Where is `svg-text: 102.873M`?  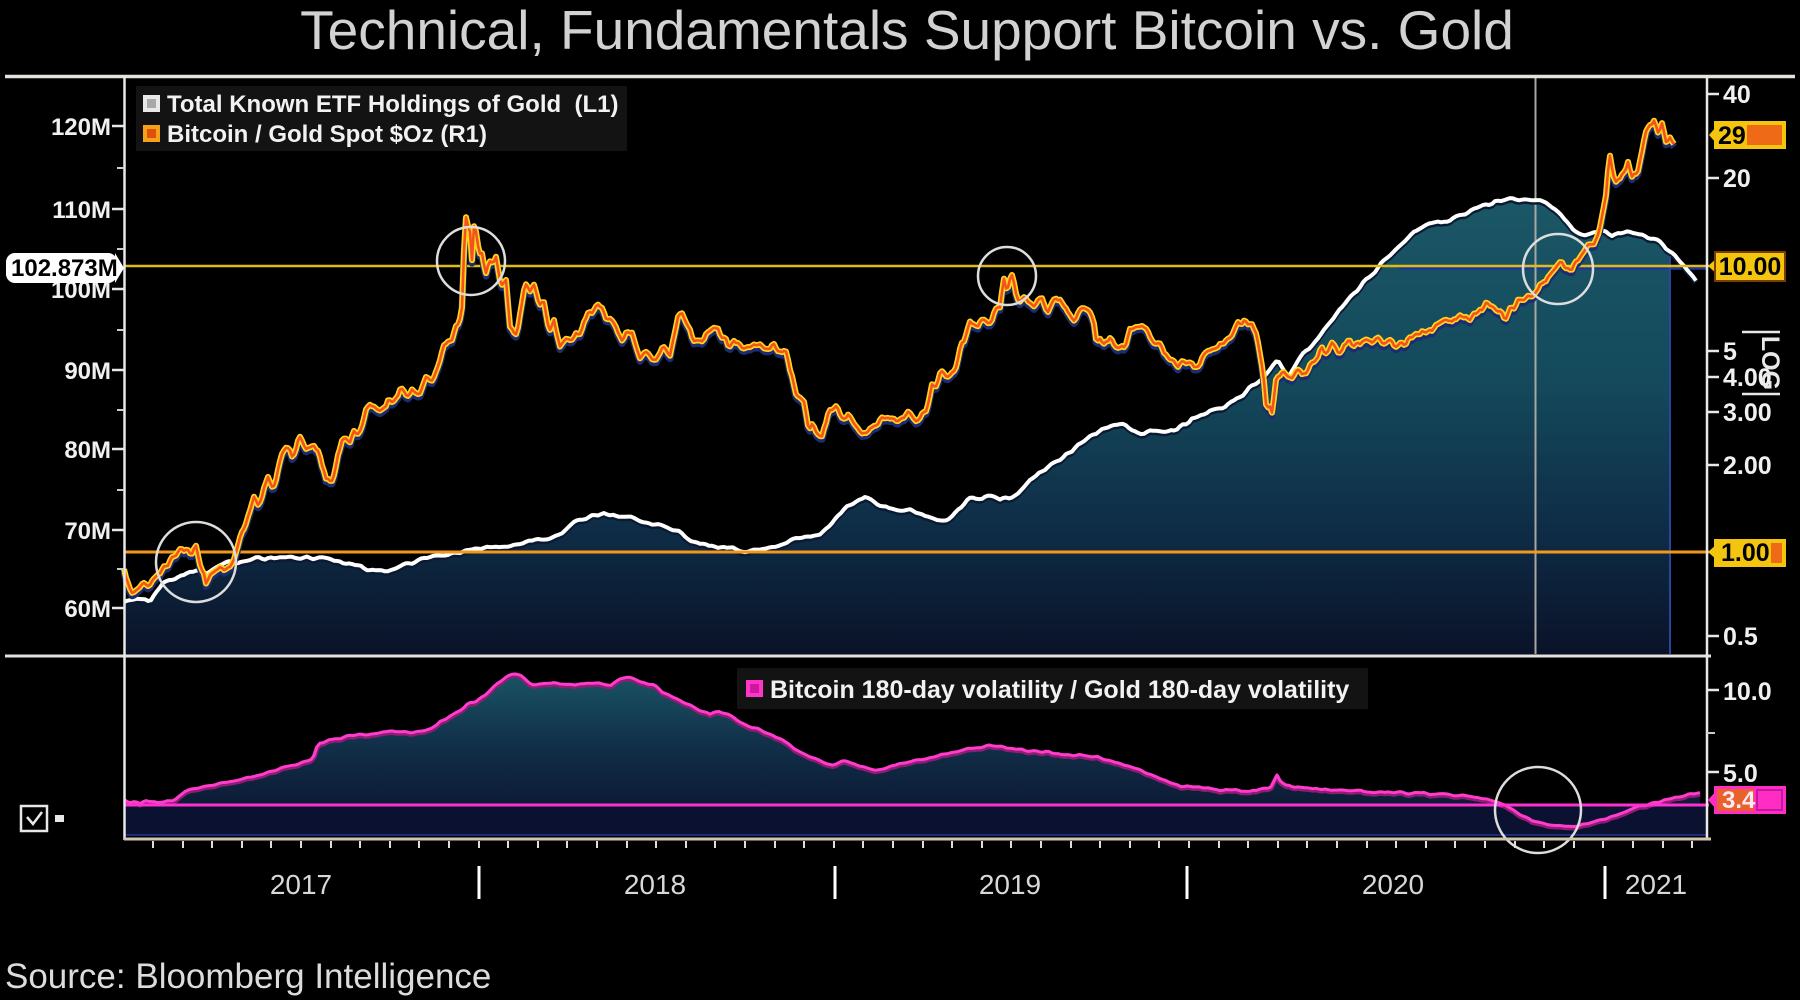 svg-text: 102.873M is located at coordinates (64, 268).